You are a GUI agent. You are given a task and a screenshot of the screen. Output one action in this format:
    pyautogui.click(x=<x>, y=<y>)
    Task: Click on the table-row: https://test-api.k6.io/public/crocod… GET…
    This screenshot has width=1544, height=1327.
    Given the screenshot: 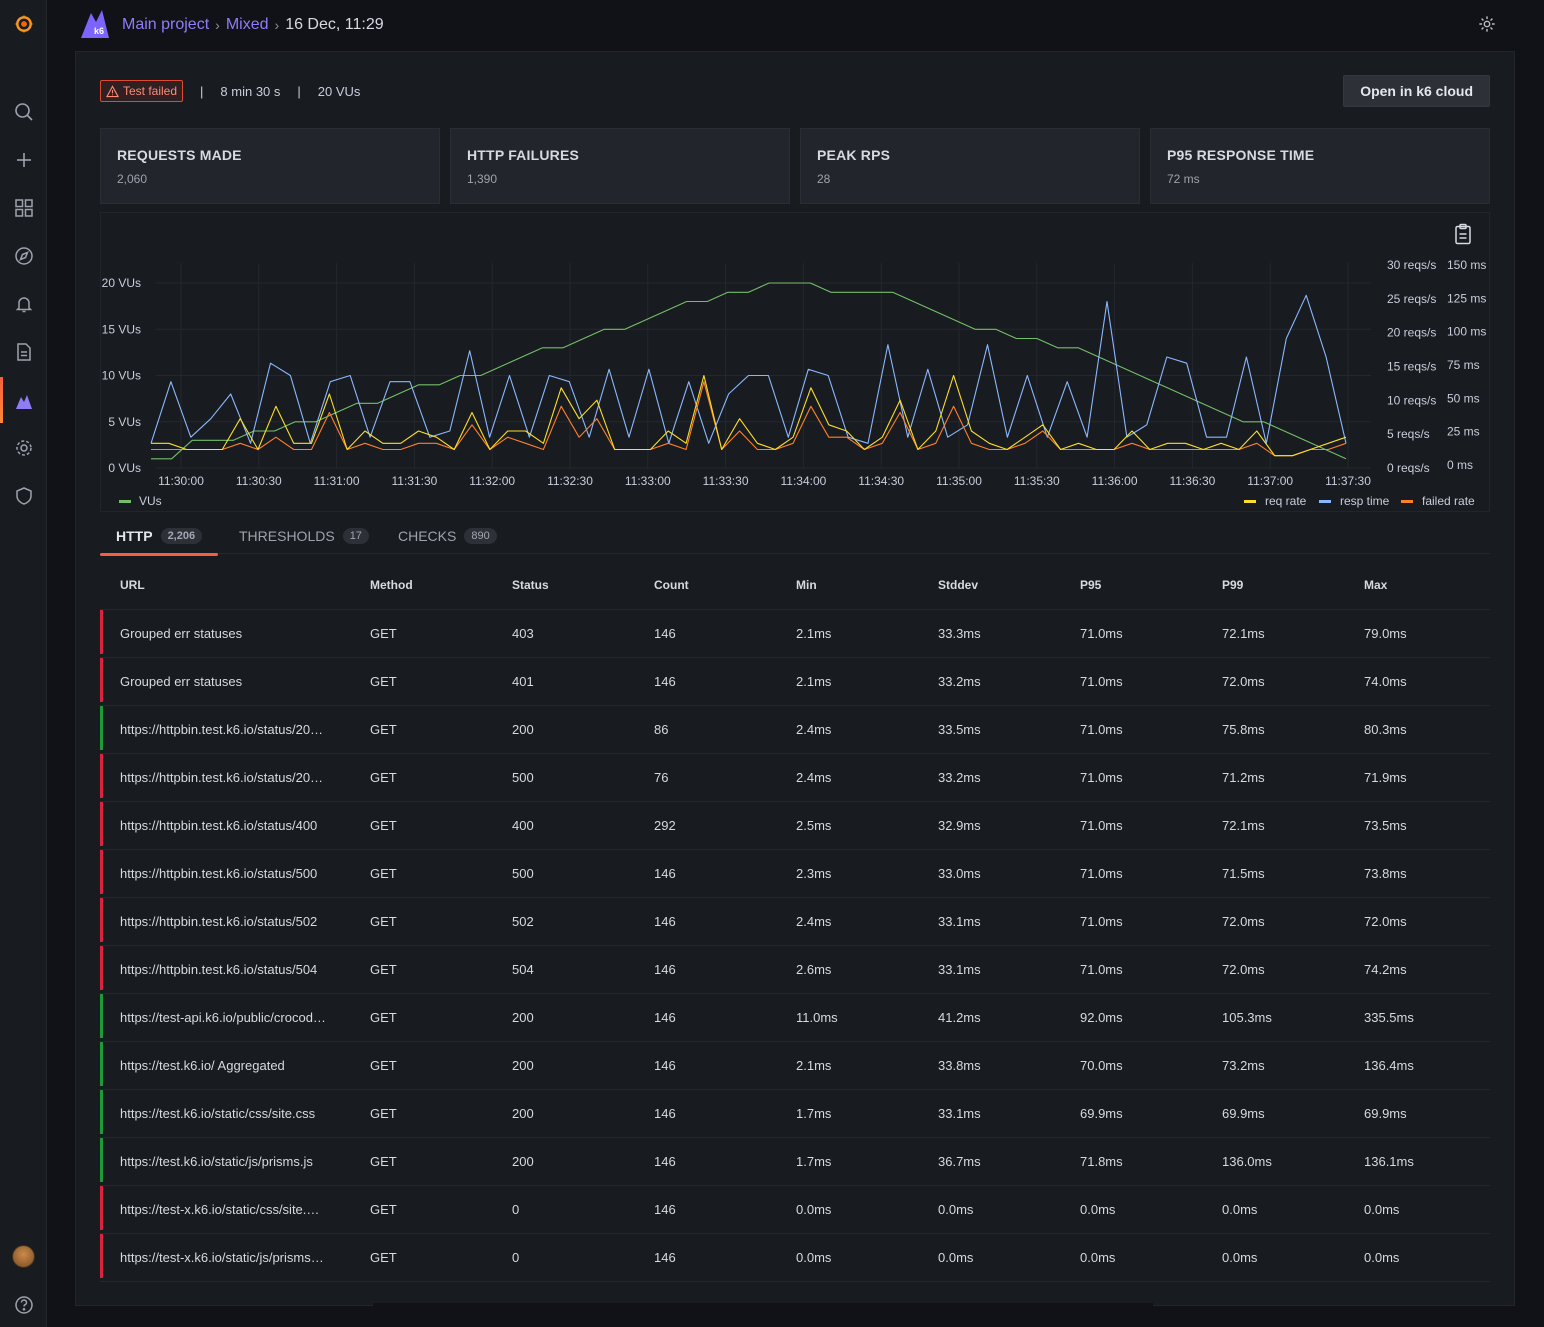 What is the action you would take?
    pyautogui.click(x=795, y=1018)
    